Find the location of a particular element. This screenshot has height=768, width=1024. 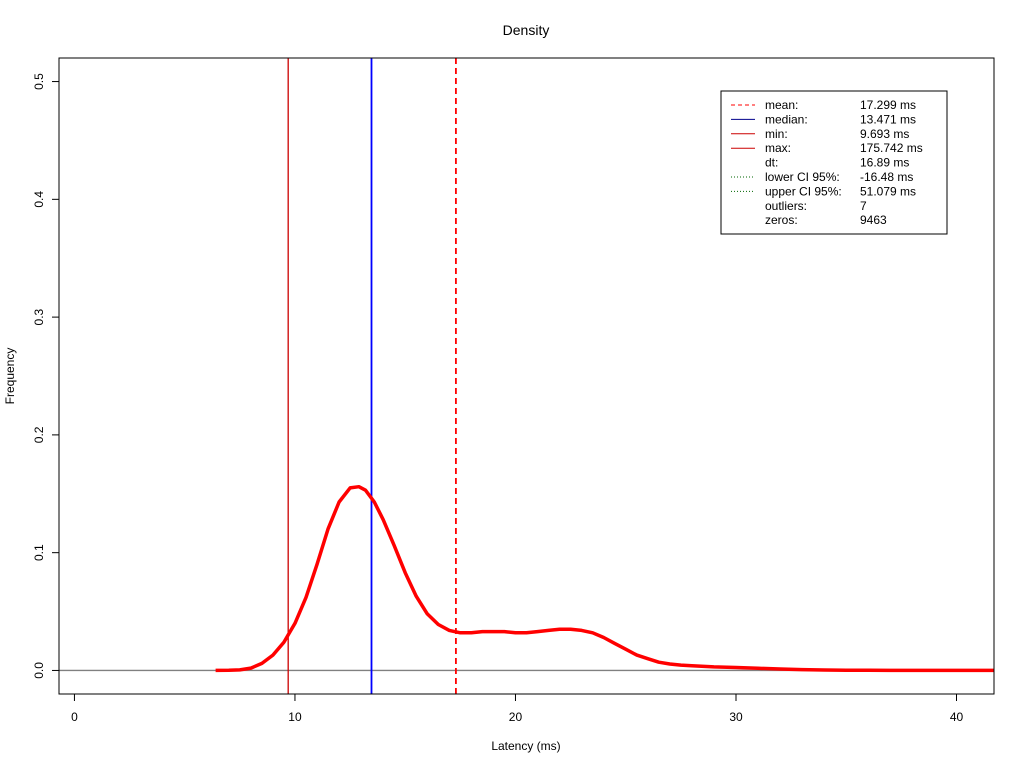

x-tick-label: 40 is located at coordinates (957, 717).